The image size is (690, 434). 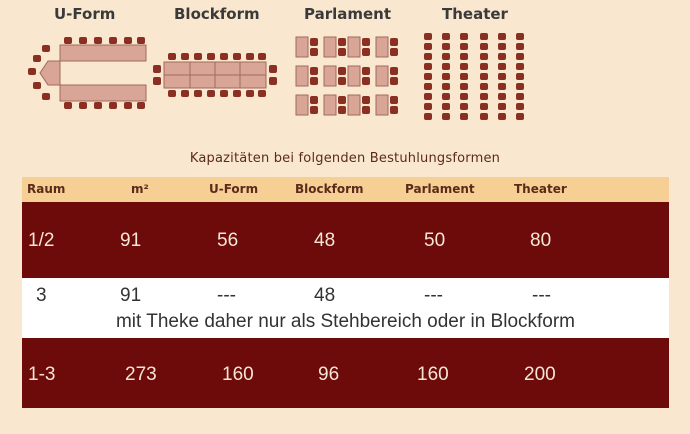 I want to click on label-blockform: Blockform, so click(x=217, y=14).